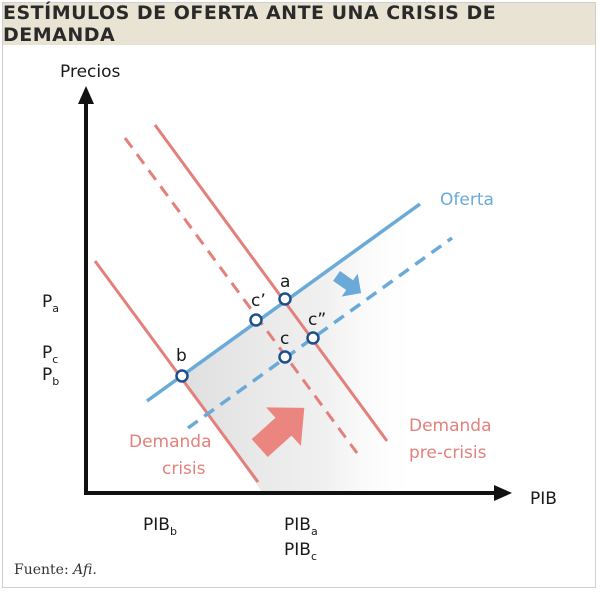  I want to click on point-c-double-marker, so click(313, 338).